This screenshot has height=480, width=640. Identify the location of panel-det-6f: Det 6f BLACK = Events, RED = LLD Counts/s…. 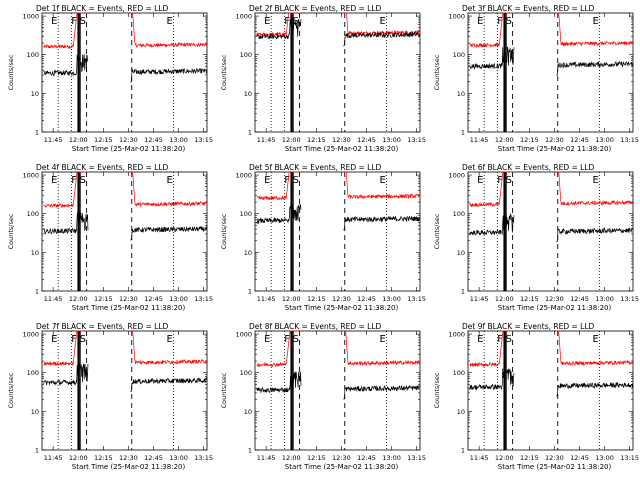
(536, 237).